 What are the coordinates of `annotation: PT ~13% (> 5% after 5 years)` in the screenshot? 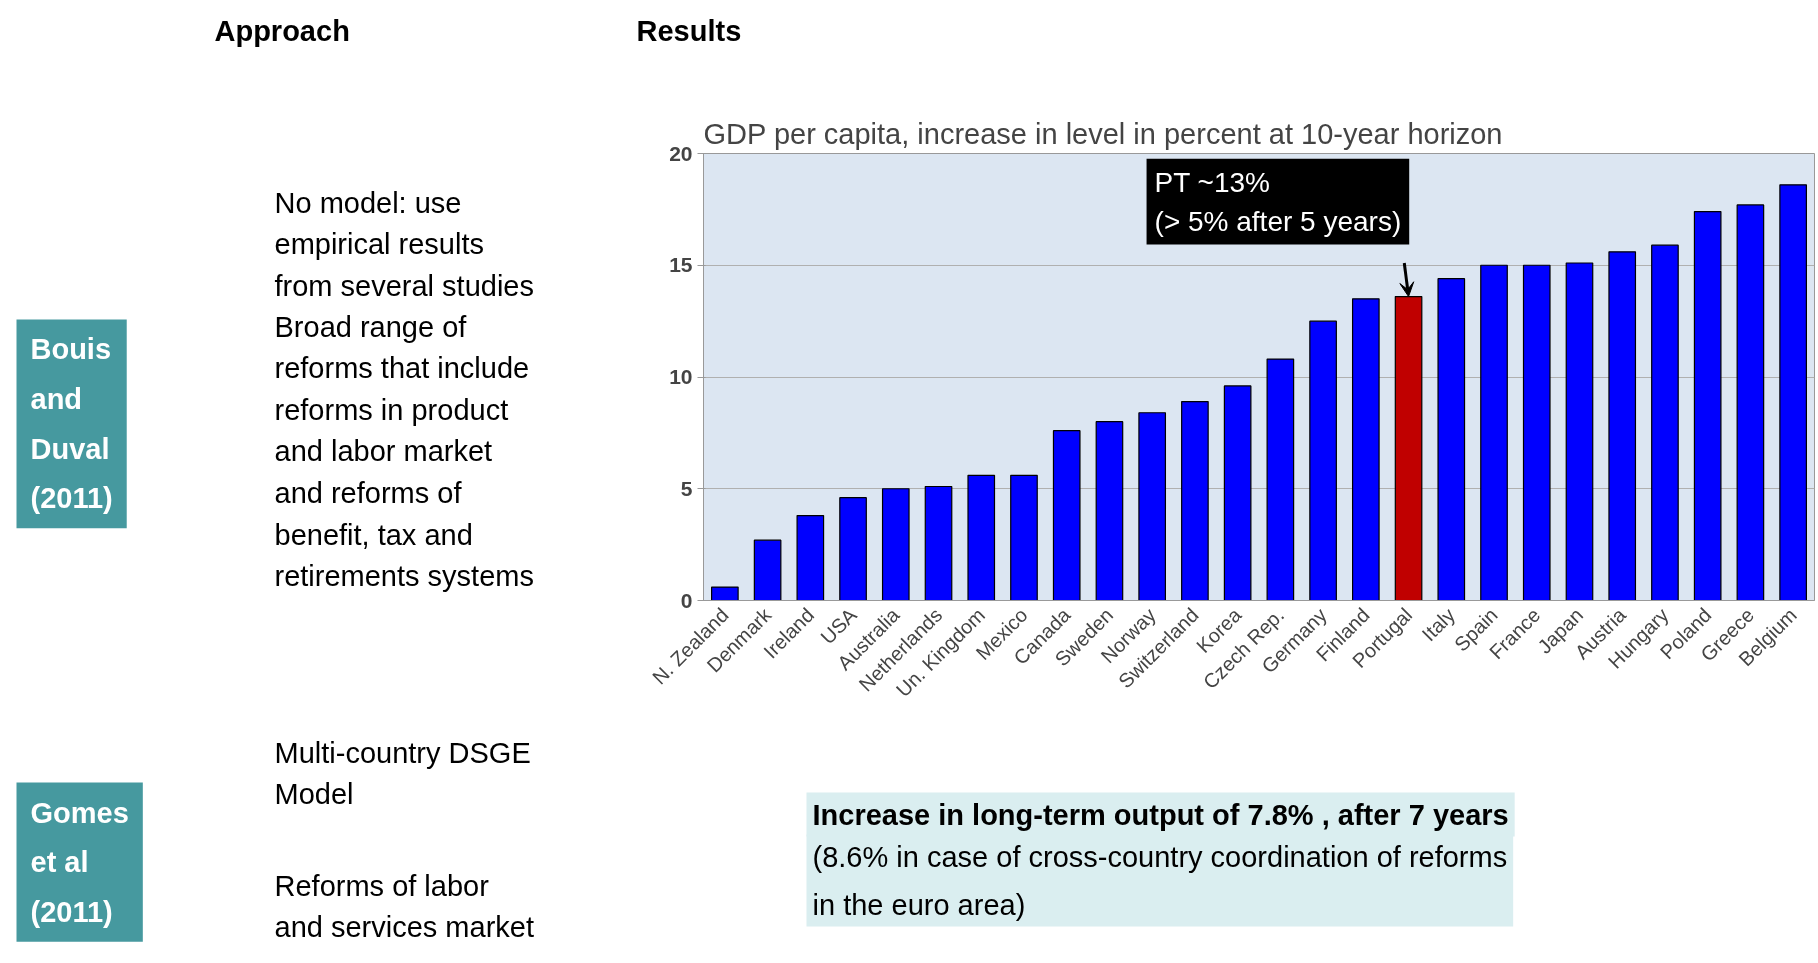 It's located at (1278, 201).